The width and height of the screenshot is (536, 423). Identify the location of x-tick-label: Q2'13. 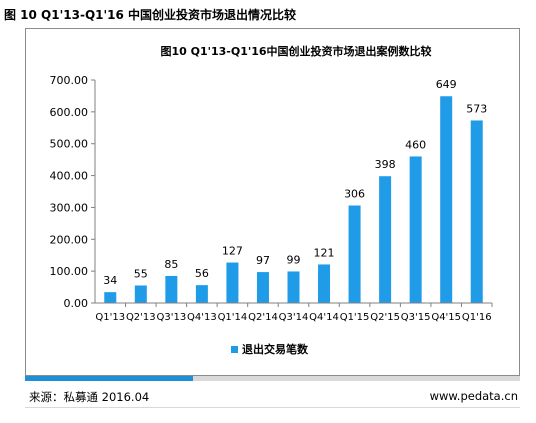
(141, 317).